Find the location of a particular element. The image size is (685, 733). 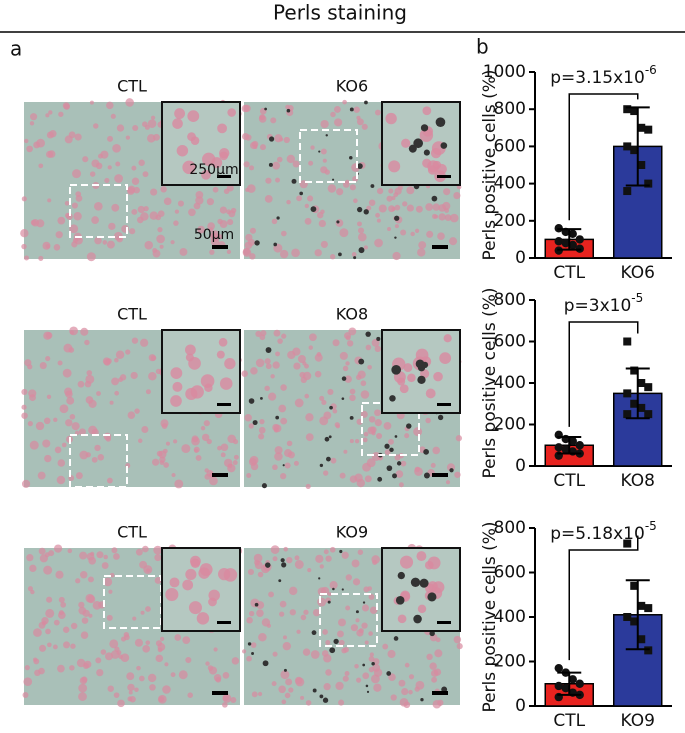

scale-bar is located at coordinates (224, 404).